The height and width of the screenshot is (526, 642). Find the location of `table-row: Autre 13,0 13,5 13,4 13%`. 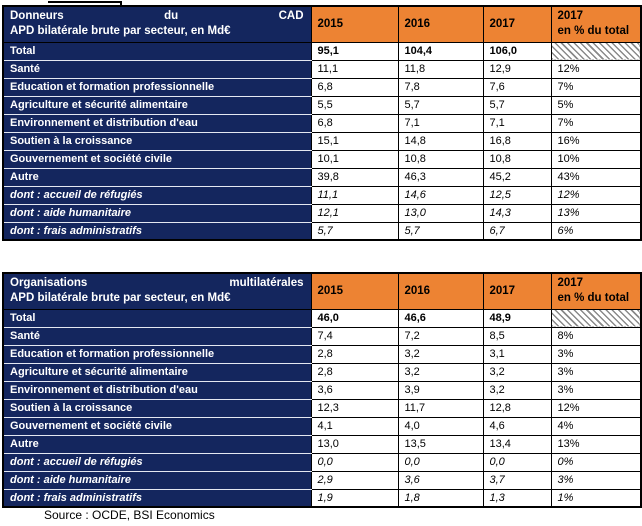

table-row: Autre 13,0 13,5 13,4 13% is located at coordinates (322, 444).